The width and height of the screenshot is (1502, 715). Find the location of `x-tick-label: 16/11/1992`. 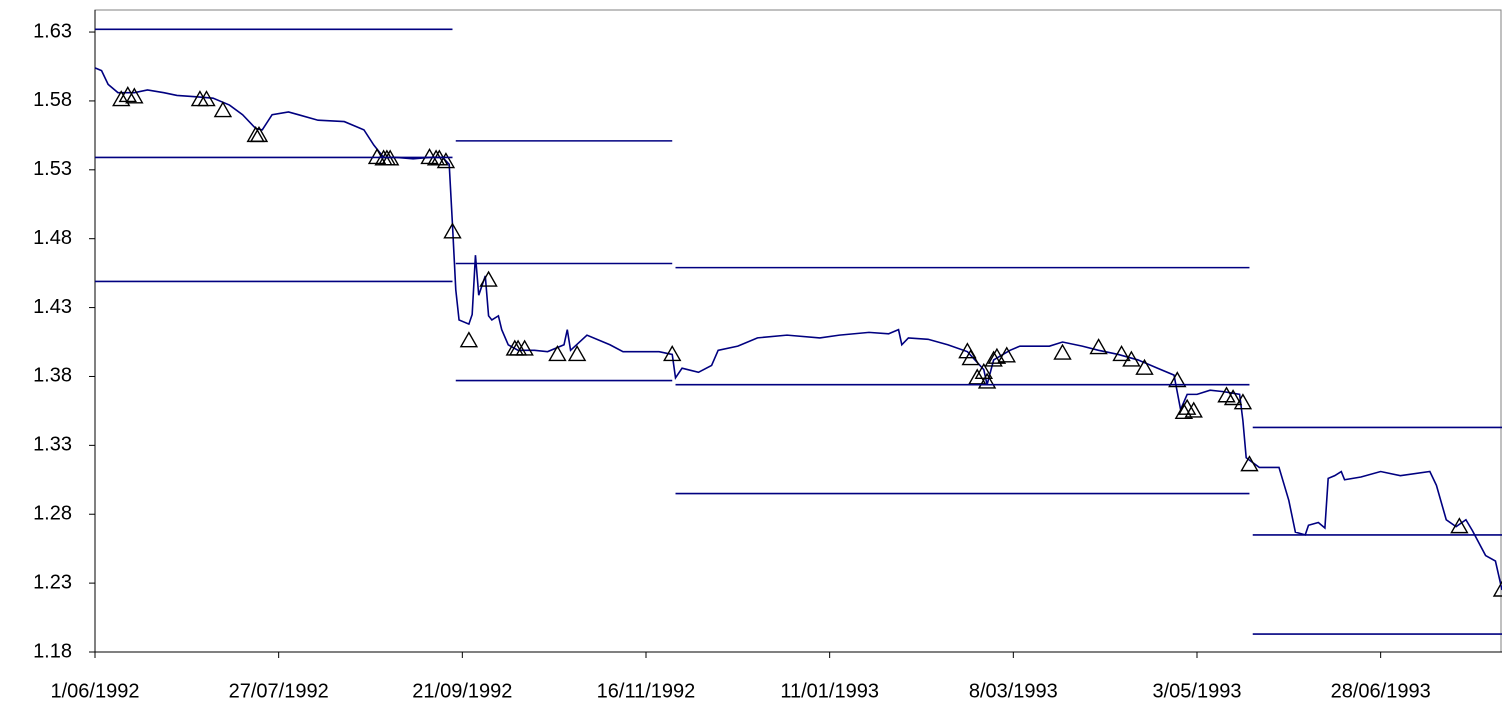

x-tick-label: 16/11/1992 is located at coordinates (646, 691).